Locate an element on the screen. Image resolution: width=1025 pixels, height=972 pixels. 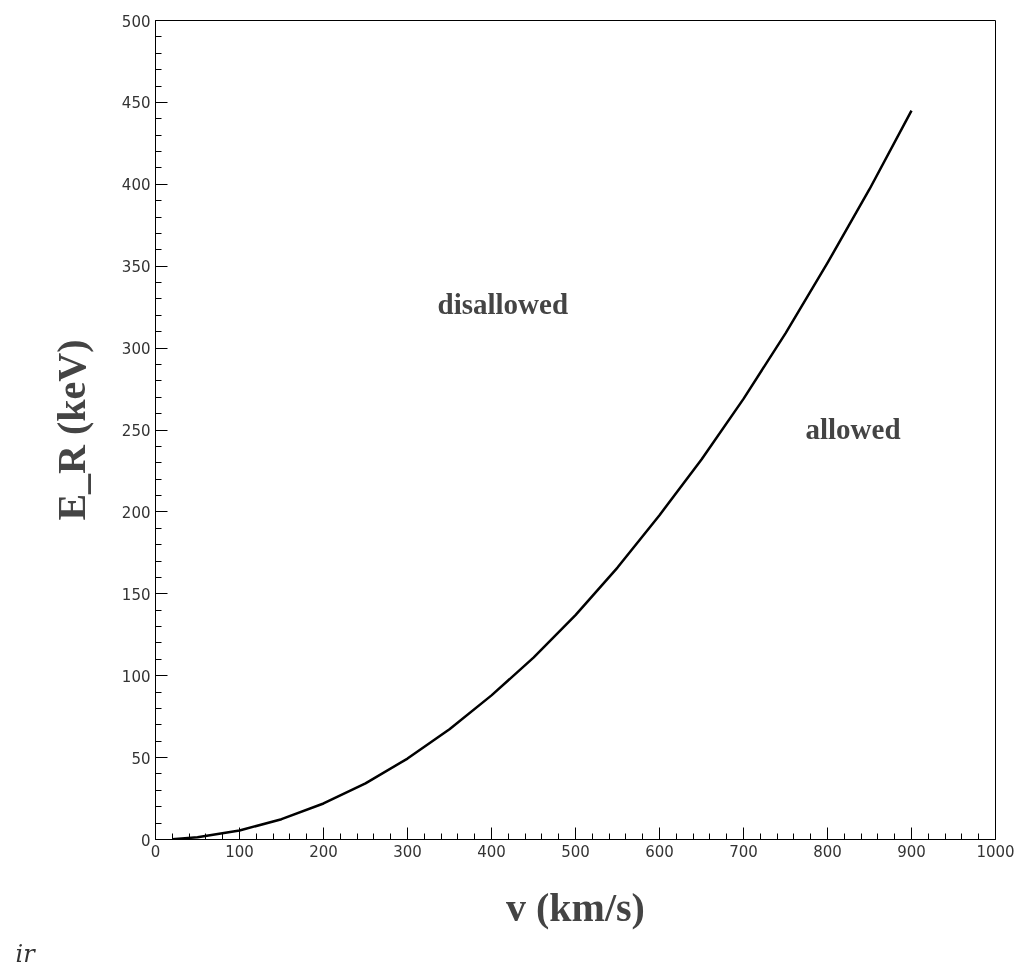
x-tick-label: 700 is located at coordinates (743, 851).